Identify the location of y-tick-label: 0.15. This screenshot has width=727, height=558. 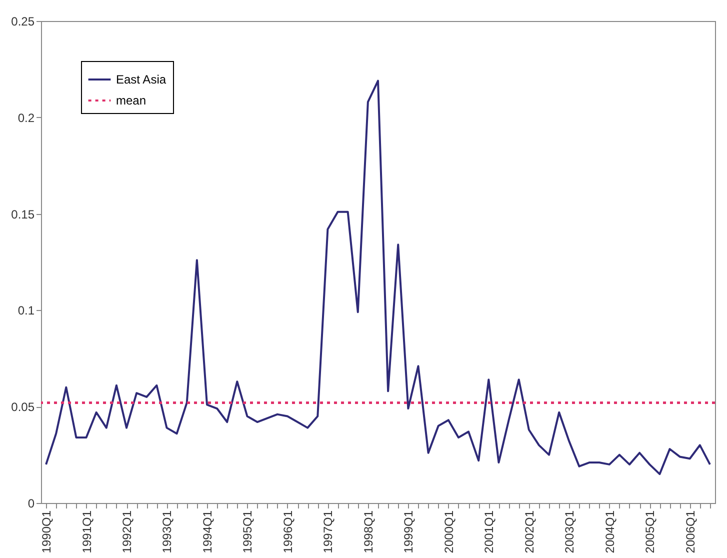
(23, 214).